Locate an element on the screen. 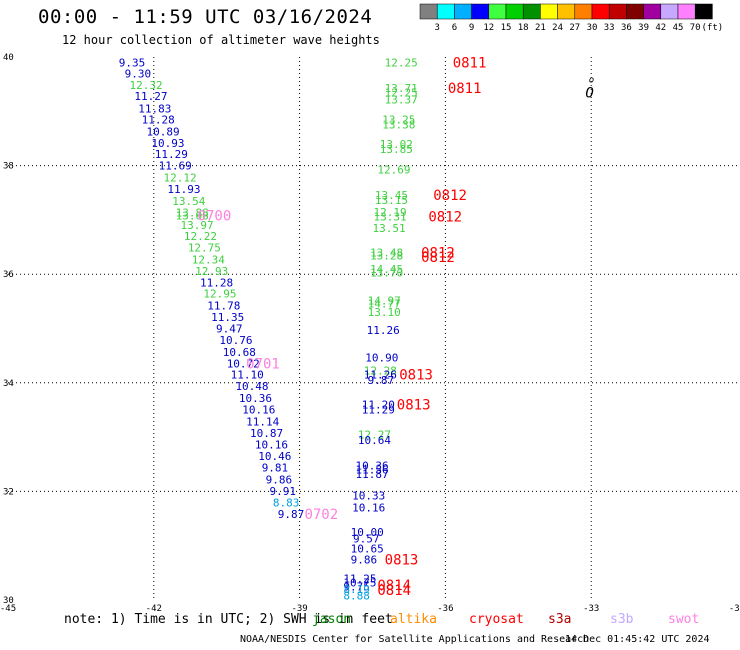 Image resolution: width=740 pixels, height=650 pixels. wave-height-point: 13.97 is located at coordinates (197, 225).